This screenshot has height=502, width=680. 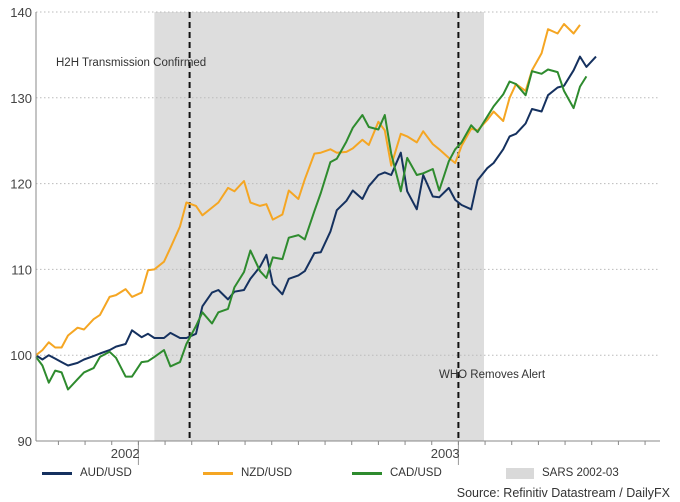 I want to click on legend-label-aud: AUD/USD, so click(x=106, y=473).